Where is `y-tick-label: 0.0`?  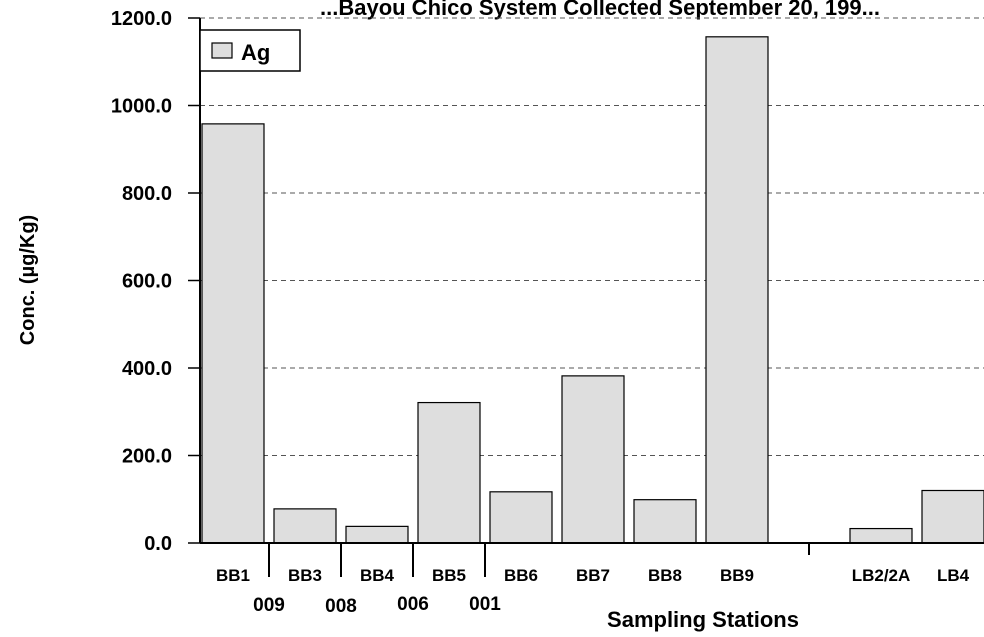
y-tick-label: 0.0 is located at coordinates (158, 544).